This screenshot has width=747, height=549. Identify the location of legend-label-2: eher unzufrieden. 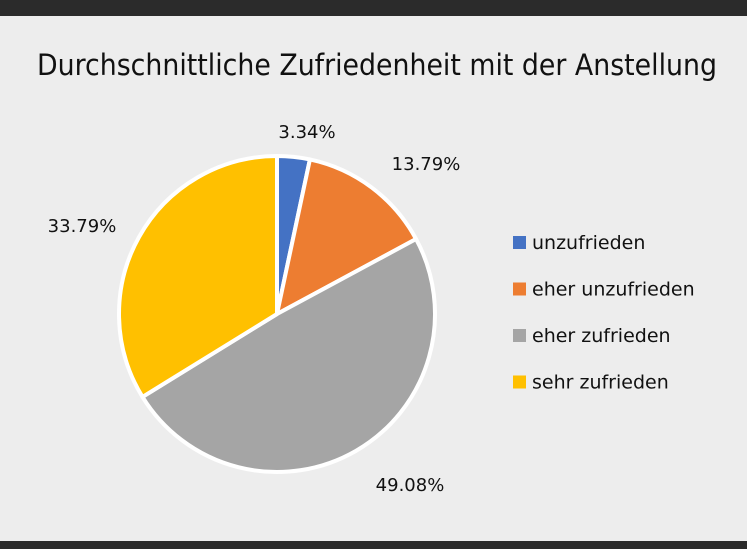
(613, 290).